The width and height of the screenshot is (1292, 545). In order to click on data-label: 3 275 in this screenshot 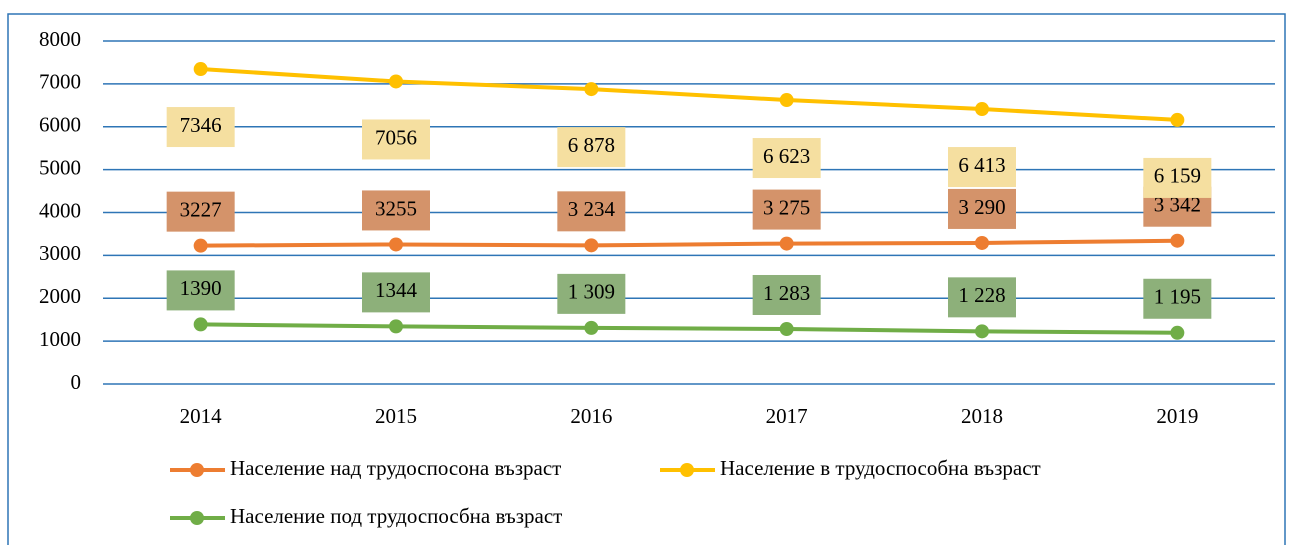, I will do `click(786, 207)`.